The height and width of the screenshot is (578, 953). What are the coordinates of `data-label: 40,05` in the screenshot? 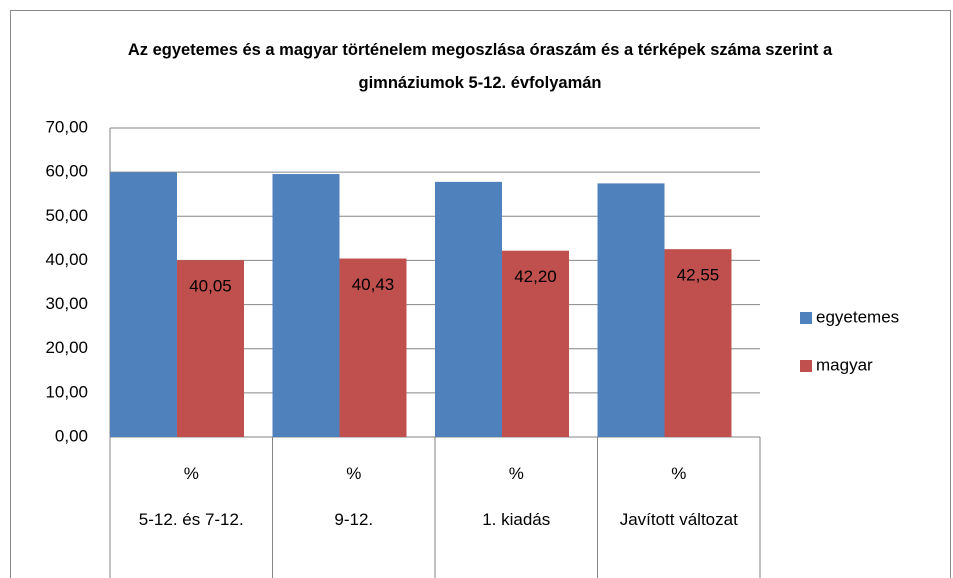 It's located at (210, 286).